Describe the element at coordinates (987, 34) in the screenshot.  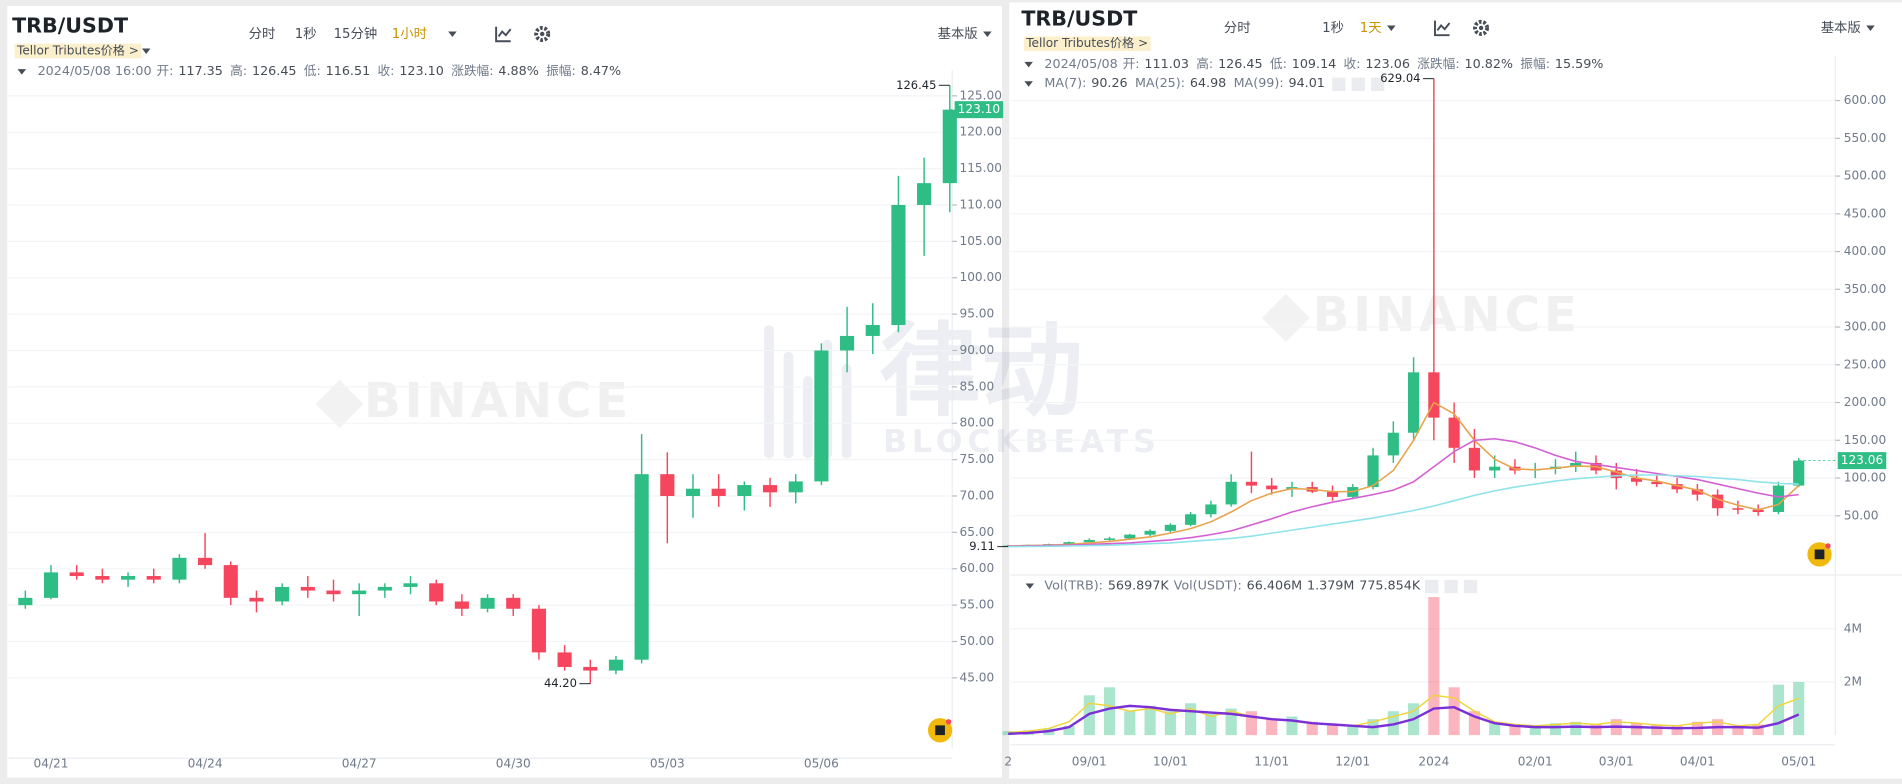
I see `version-dropdown` at that location.